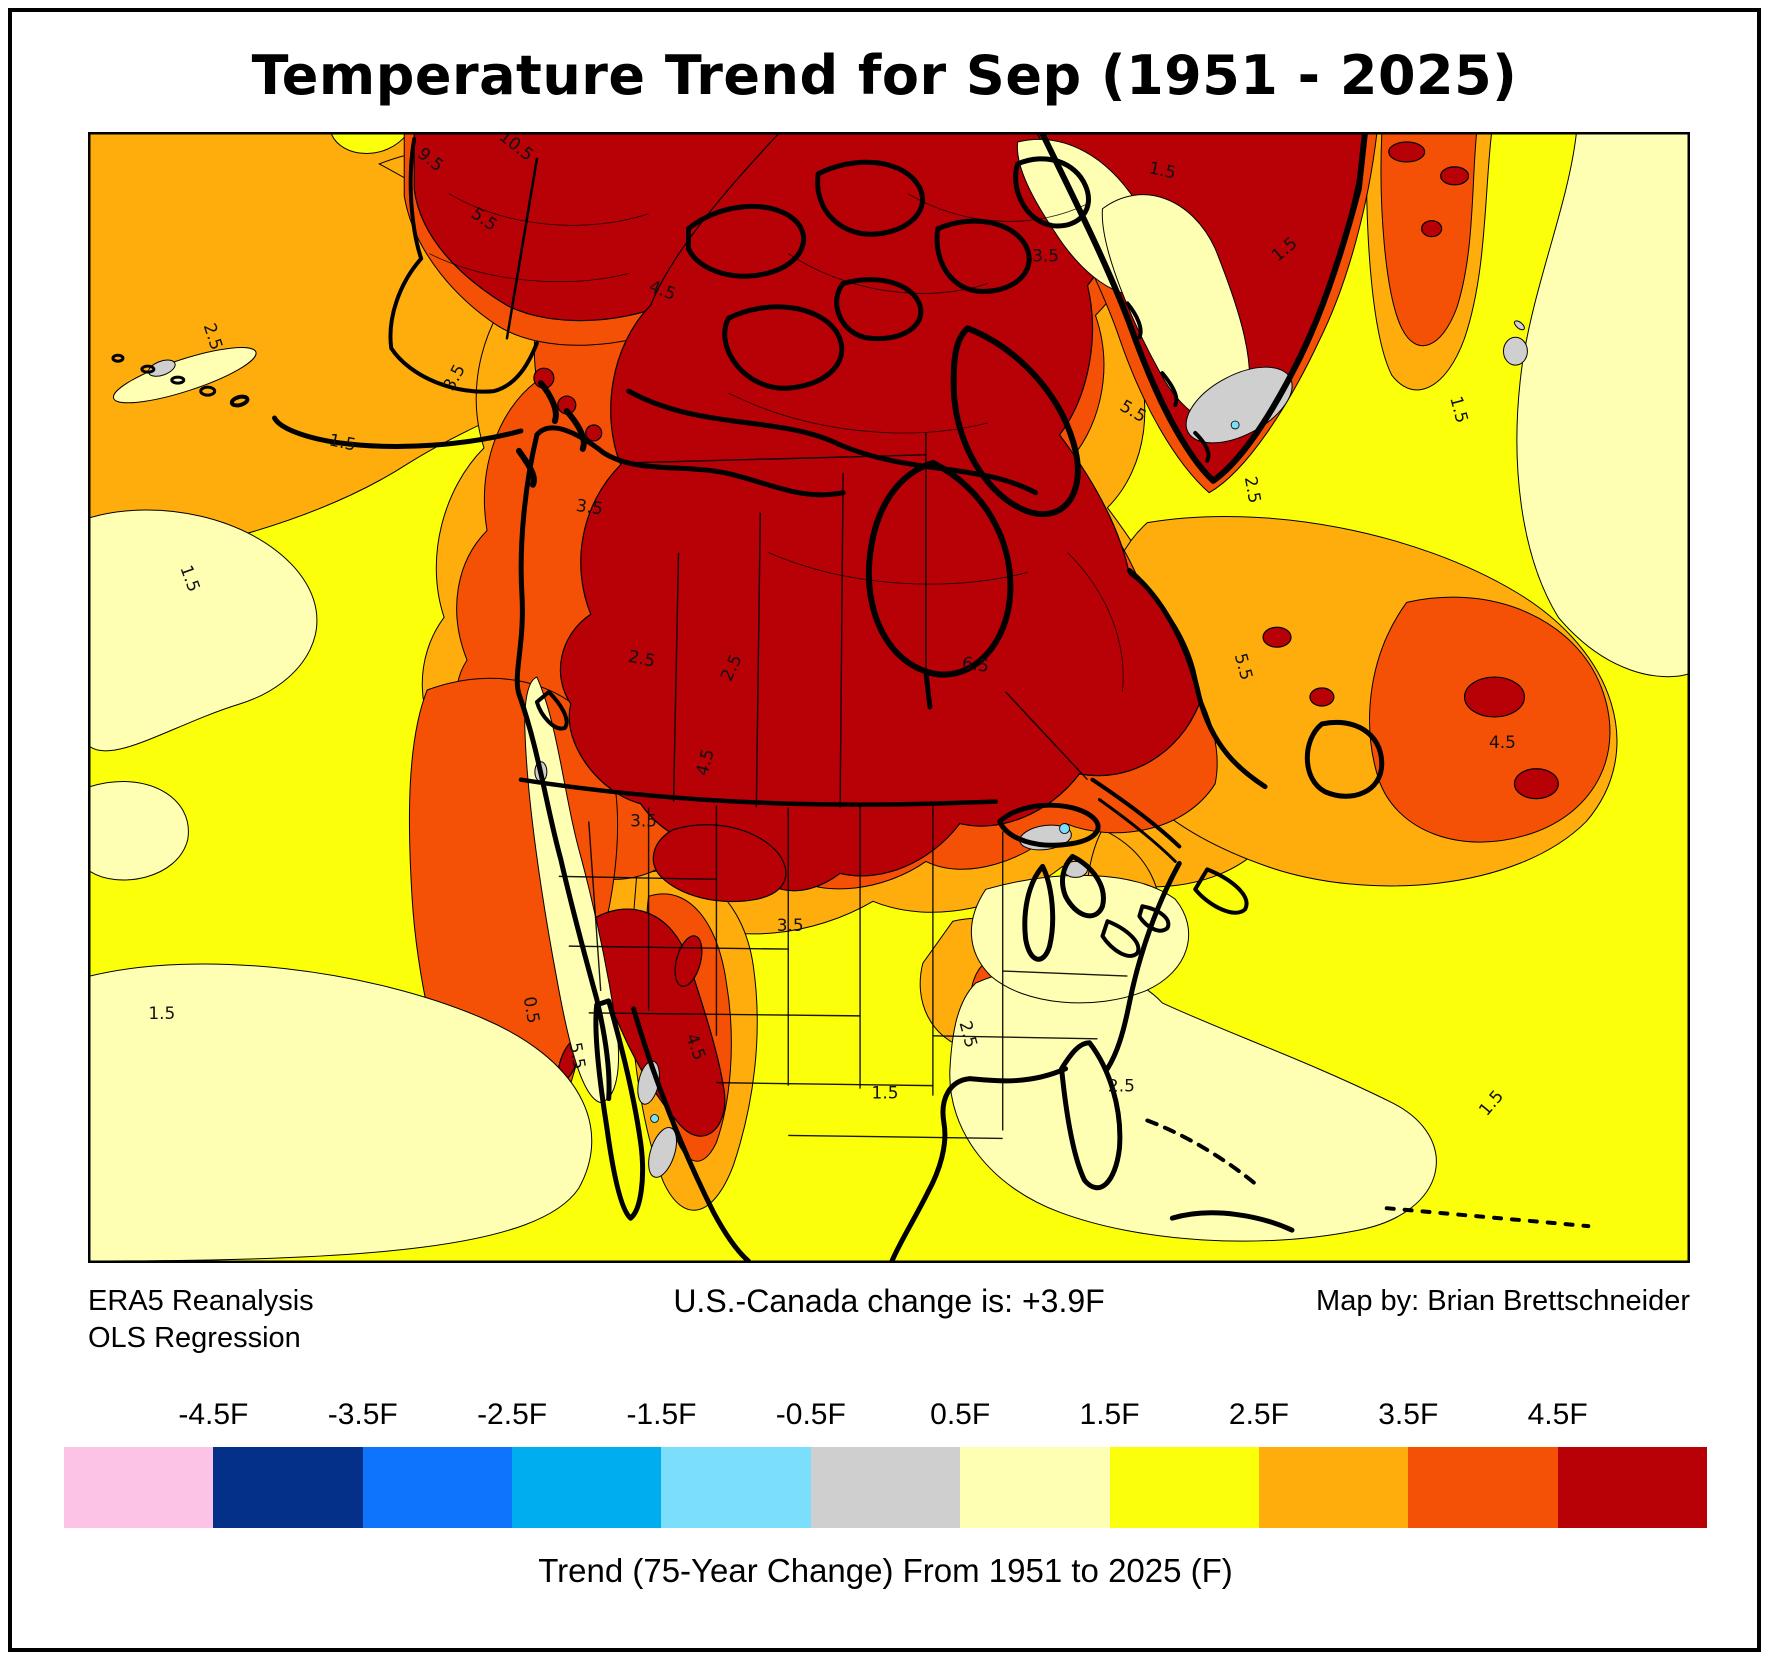 Image resolution: width=1769 pixels, height=1660 pixels. What do you see at coordinates (204, 630) in the screenshot?
I see `band-cream-pacific1` at bounding box center [204, 630].